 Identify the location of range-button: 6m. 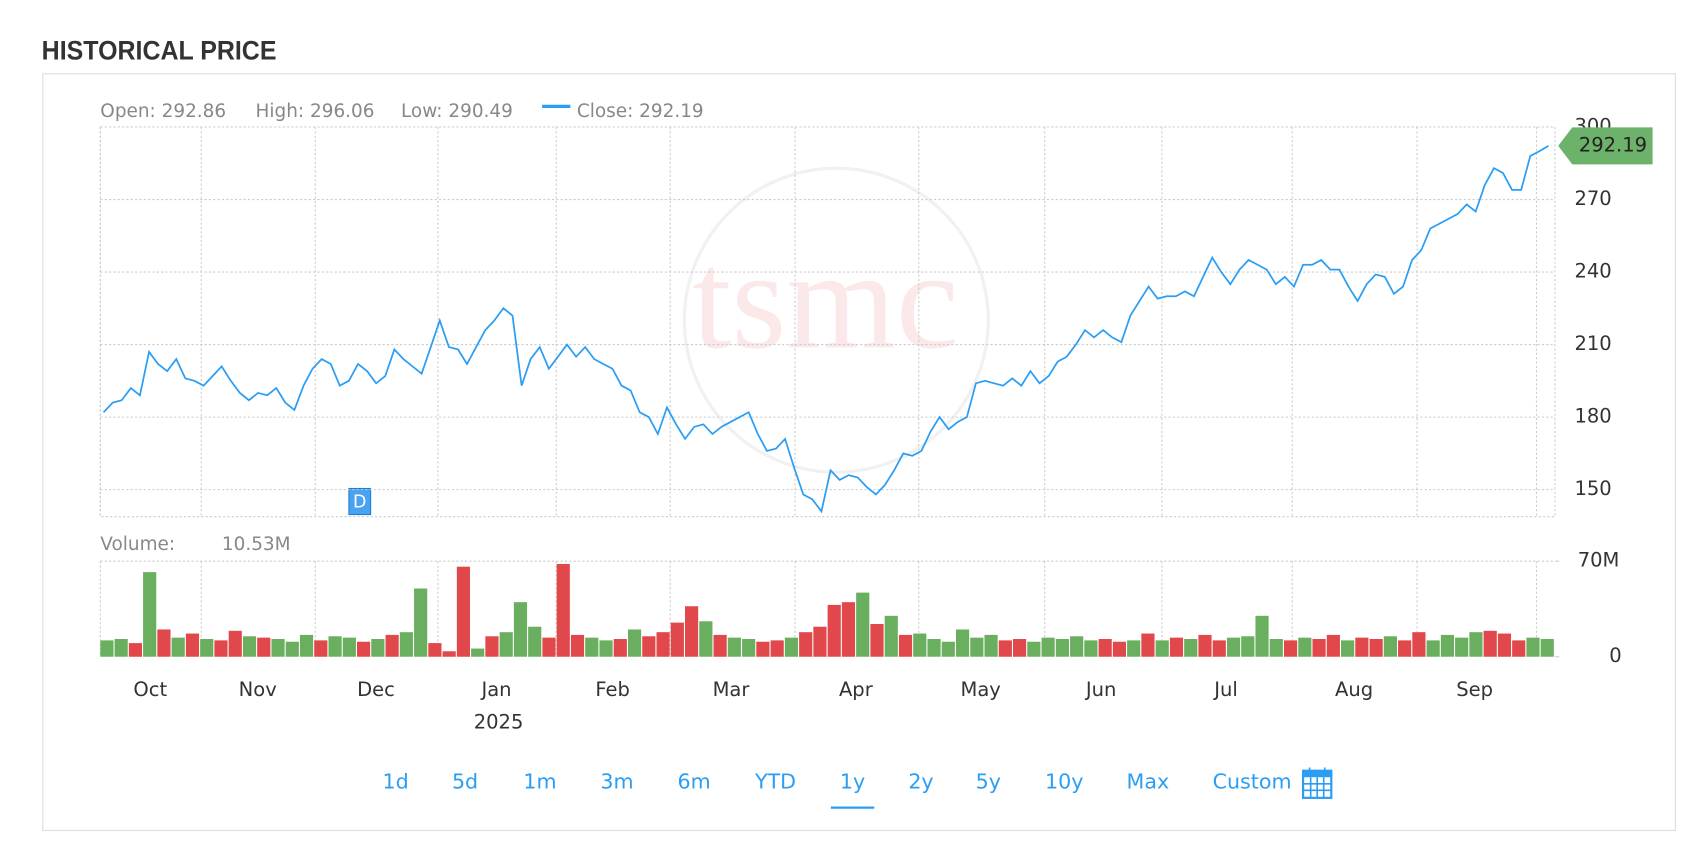
(693, 782).